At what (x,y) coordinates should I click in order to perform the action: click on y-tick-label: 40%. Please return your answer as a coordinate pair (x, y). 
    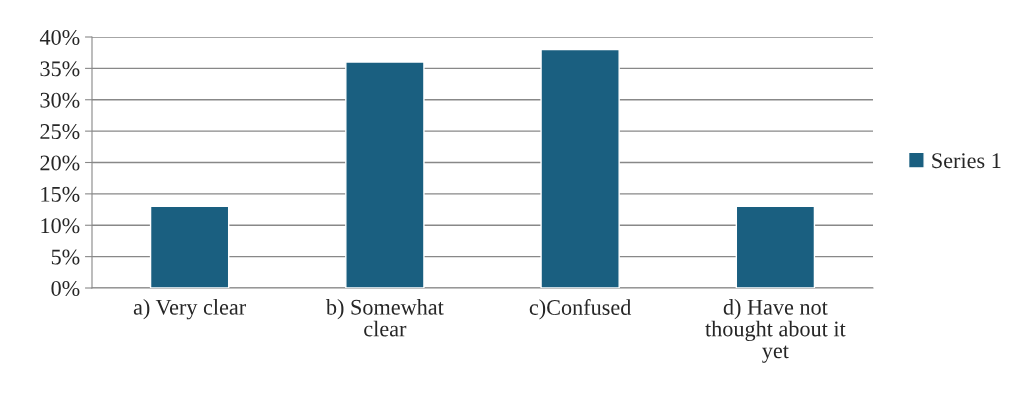
    Looking at the image, I should click on (59, 37).